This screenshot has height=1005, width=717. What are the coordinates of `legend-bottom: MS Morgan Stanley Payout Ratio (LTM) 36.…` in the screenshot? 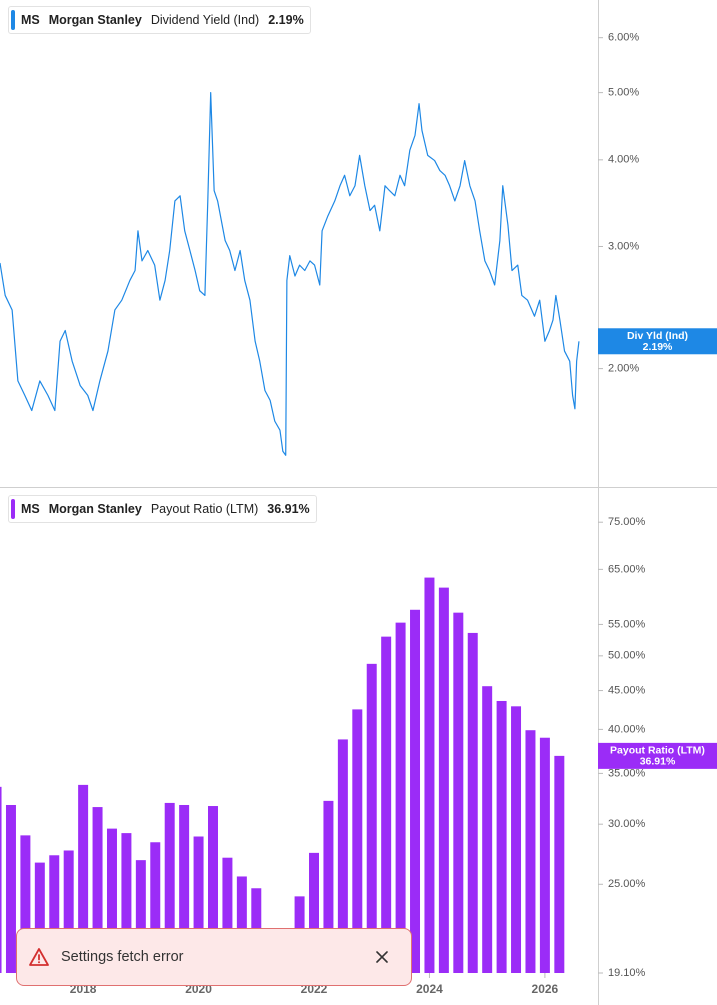 It's located at (162, 509).